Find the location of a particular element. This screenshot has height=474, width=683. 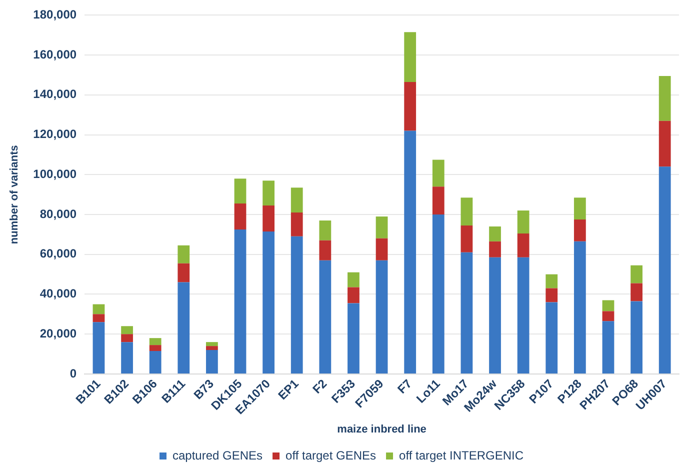

y-tick-label: 160,000 is located at coordinates (55, 54).